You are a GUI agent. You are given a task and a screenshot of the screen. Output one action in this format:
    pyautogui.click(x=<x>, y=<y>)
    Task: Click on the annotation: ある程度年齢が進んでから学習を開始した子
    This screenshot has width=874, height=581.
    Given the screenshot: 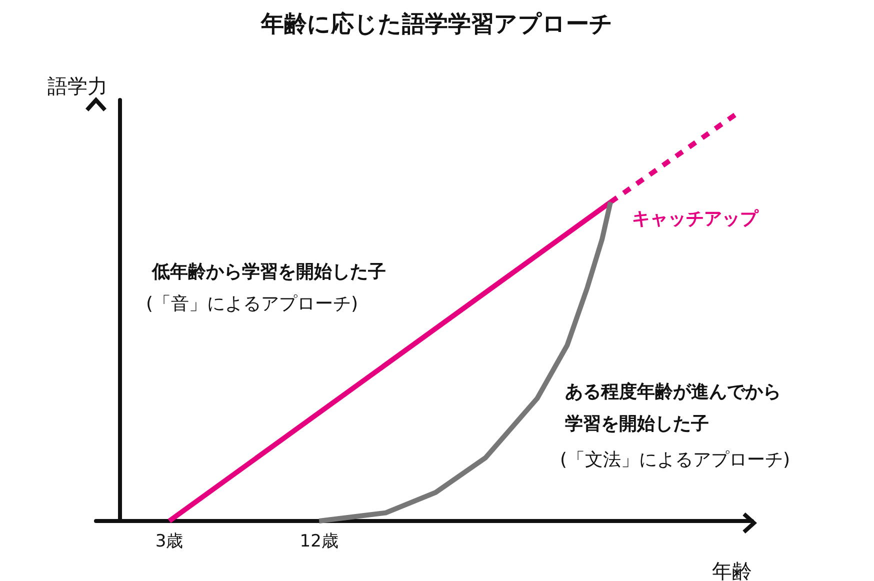 What is the action you would take?
    pyautogui.click(x=673, y=408)
    